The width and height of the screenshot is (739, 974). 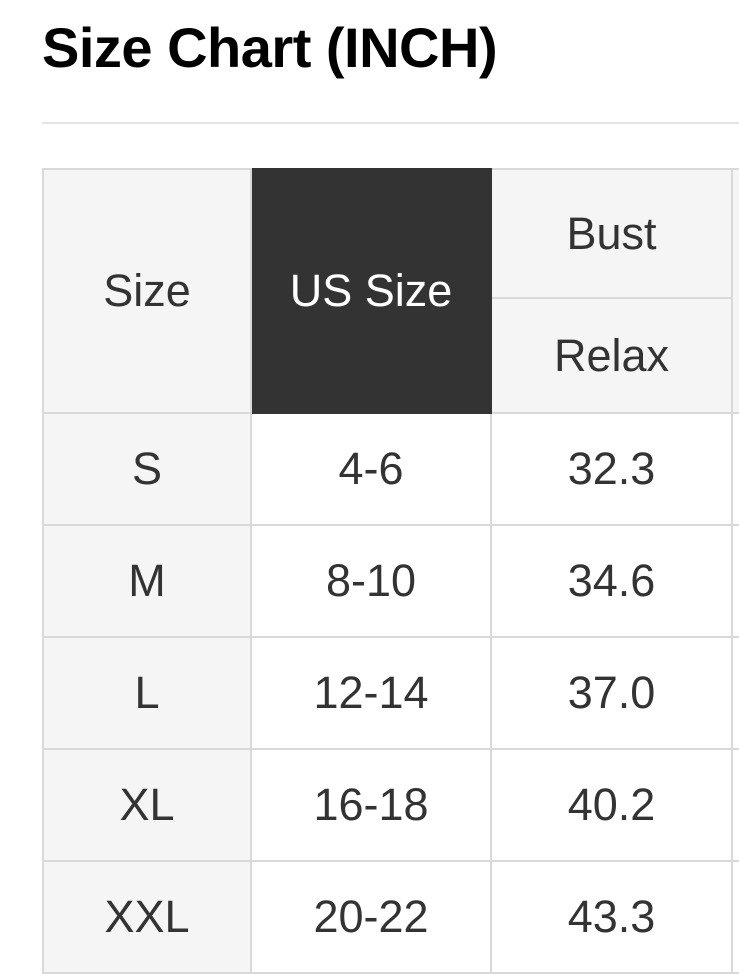 I want to click on size-cell: S, so click(x=147, y=469).